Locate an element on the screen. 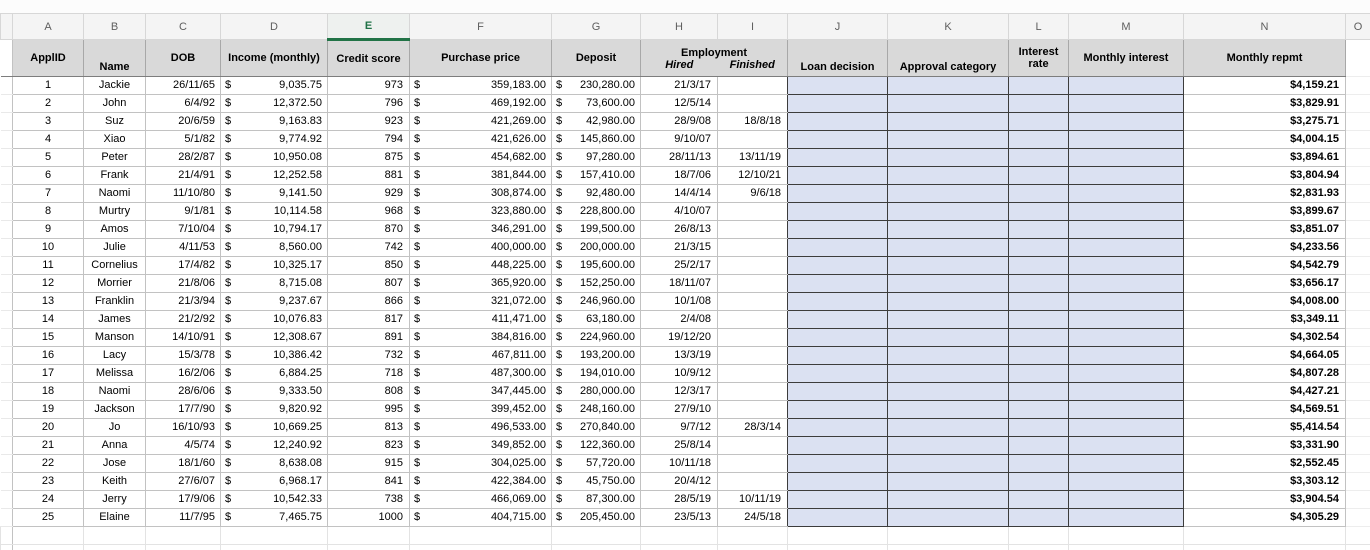  cell-deposit: $205,450.00 is located at coordinates (596, 517).